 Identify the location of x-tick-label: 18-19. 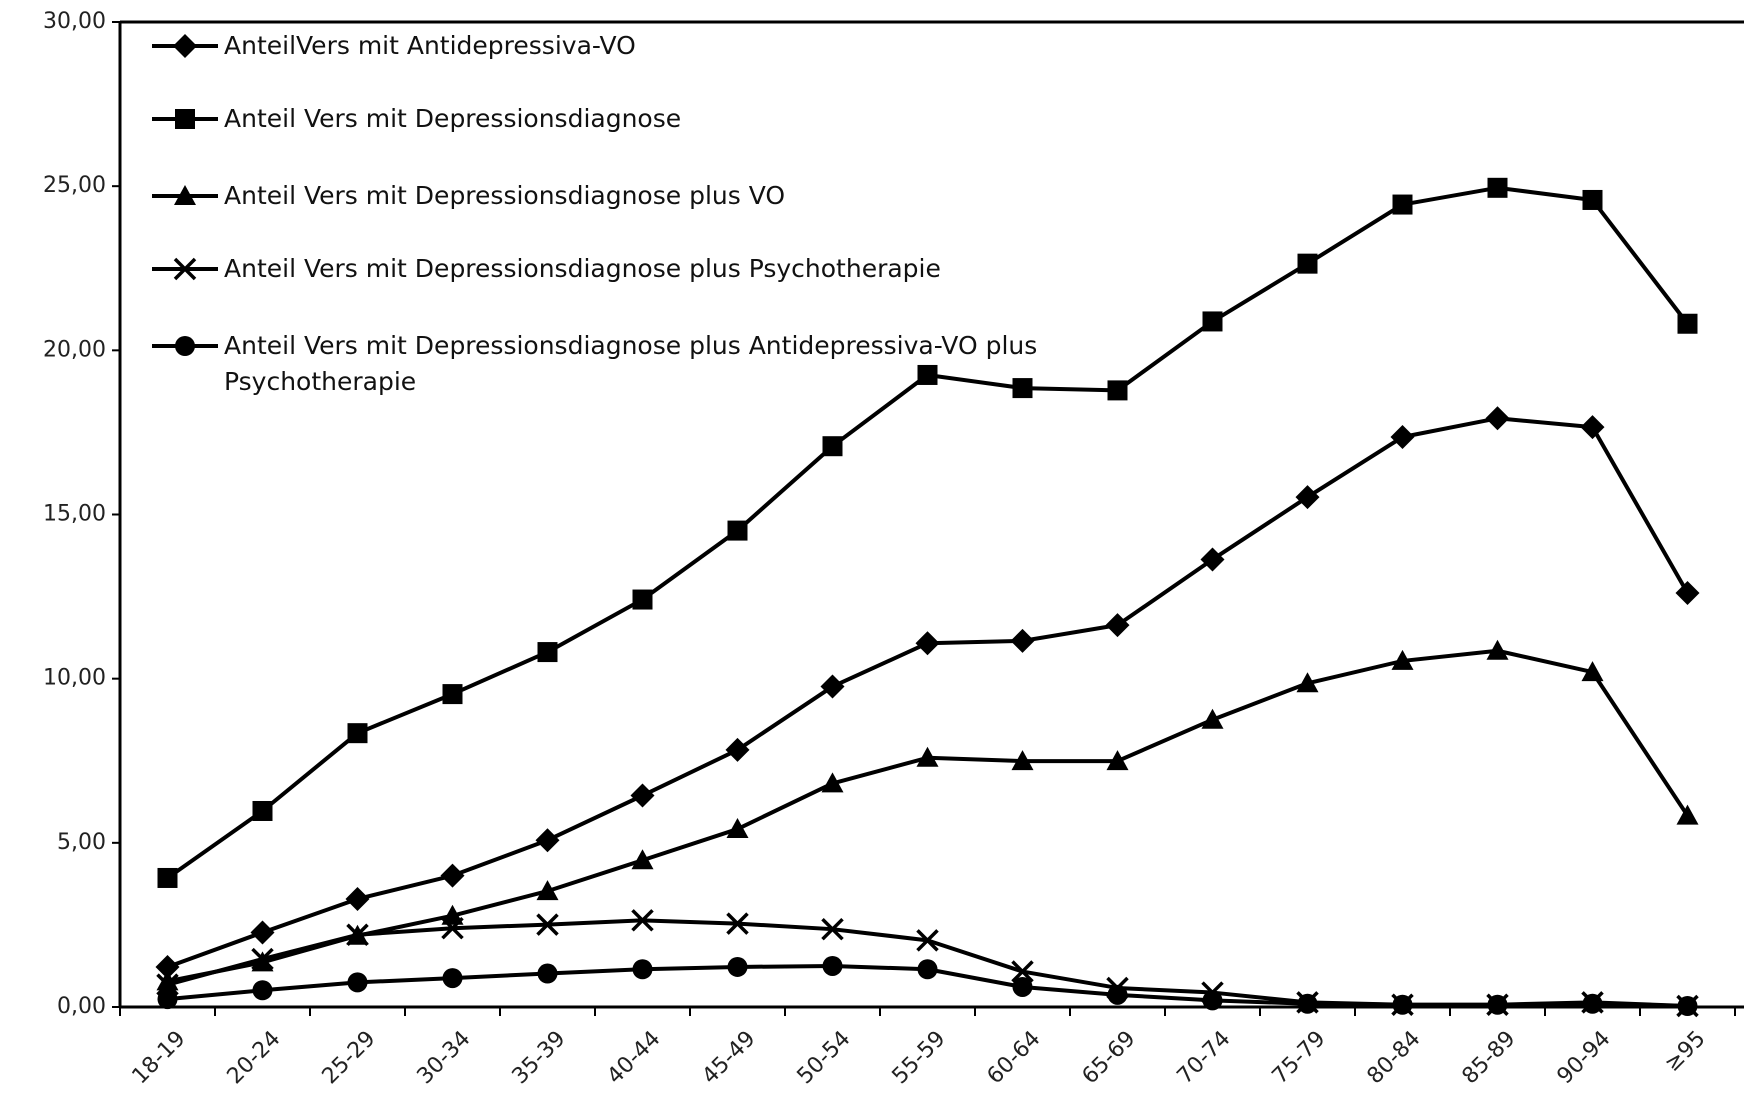
(159, 1057).